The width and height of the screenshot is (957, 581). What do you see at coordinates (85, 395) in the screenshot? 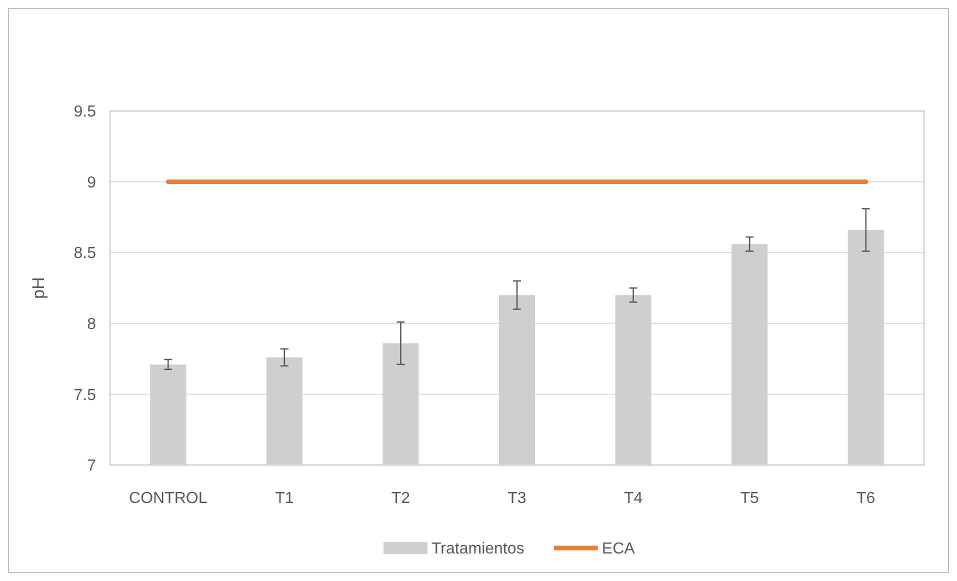
I see `y-tick-label: 7.5` at bounding box center [85, 395].